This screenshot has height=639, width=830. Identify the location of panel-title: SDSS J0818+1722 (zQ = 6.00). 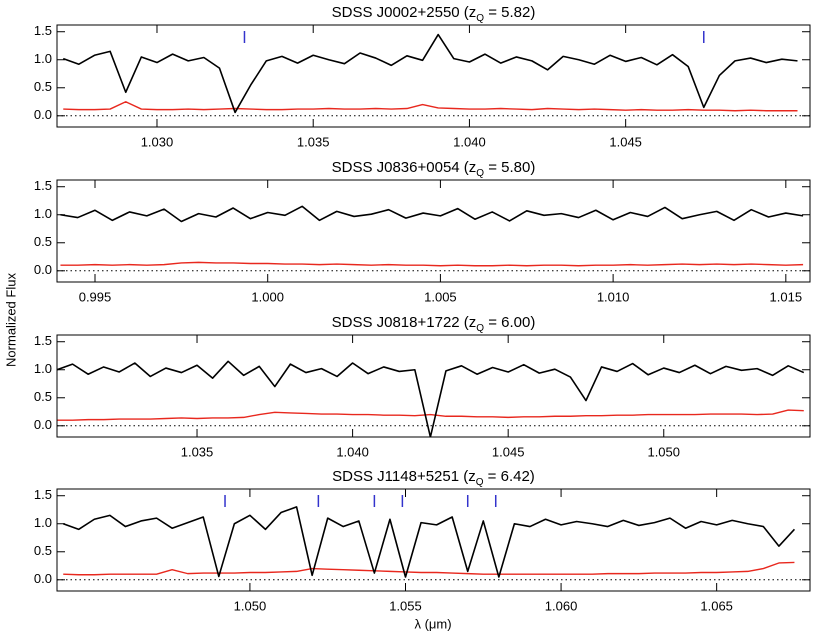
(434, 324).